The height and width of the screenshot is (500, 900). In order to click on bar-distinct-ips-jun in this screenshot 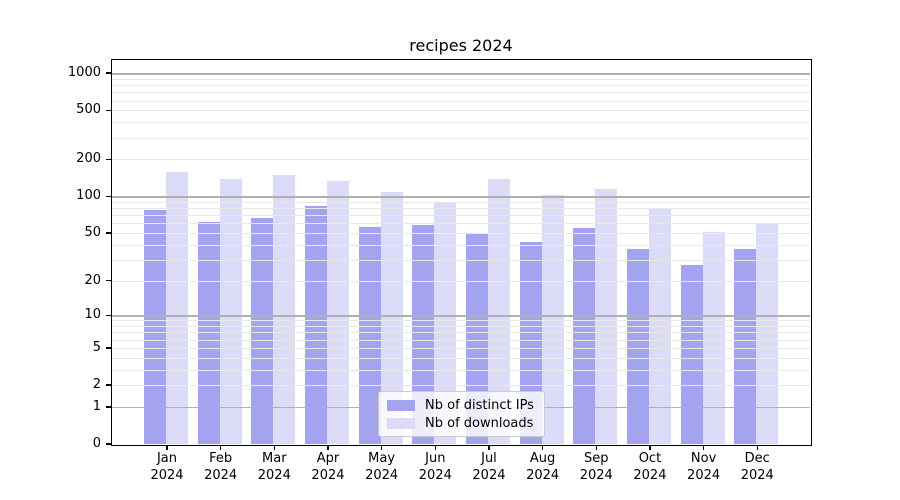, I will do `click(423, 334)`.